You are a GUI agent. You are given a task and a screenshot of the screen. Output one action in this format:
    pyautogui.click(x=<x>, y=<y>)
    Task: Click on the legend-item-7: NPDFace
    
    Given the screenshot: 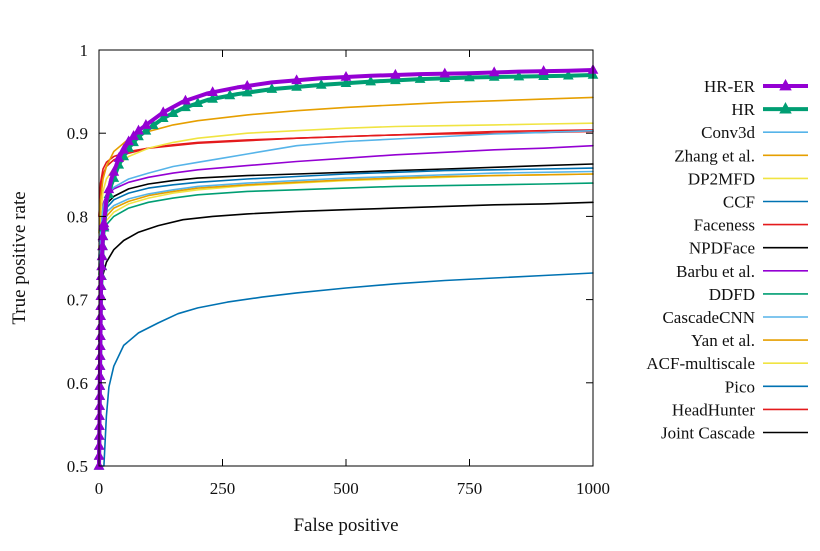 What is the action you would take?
    pyautogui.click(x=748, y=248)
    